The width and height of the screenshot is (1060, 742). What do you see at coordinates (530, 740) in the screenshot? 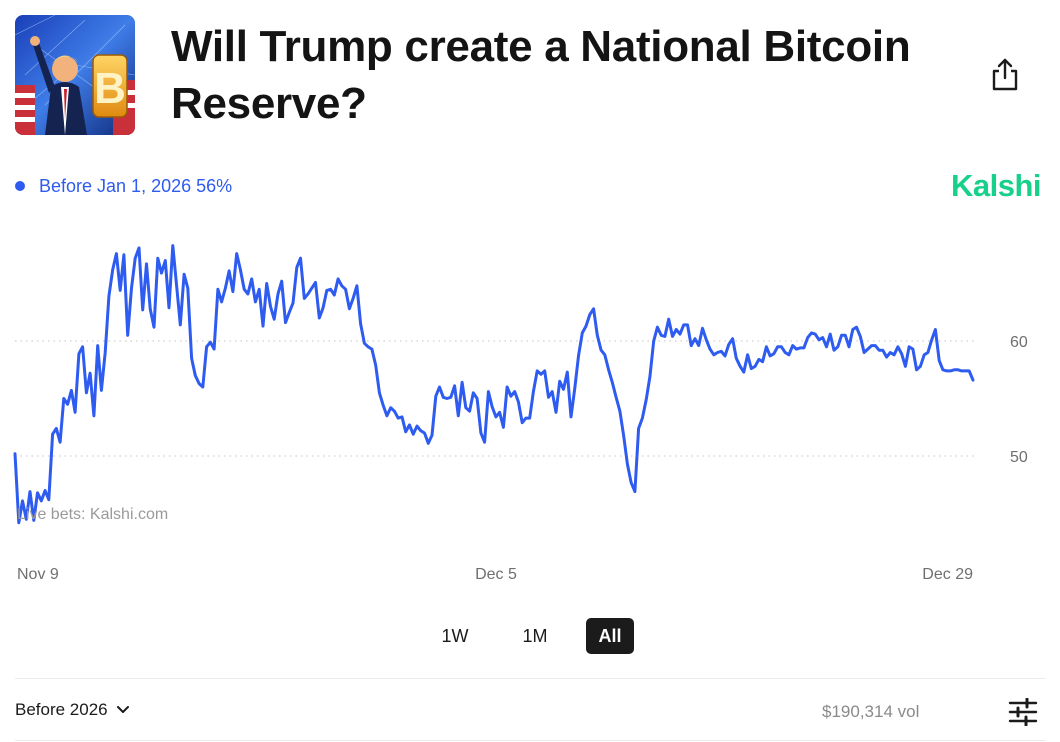
I see `bottom-divider` at bounding box center [530, 740].